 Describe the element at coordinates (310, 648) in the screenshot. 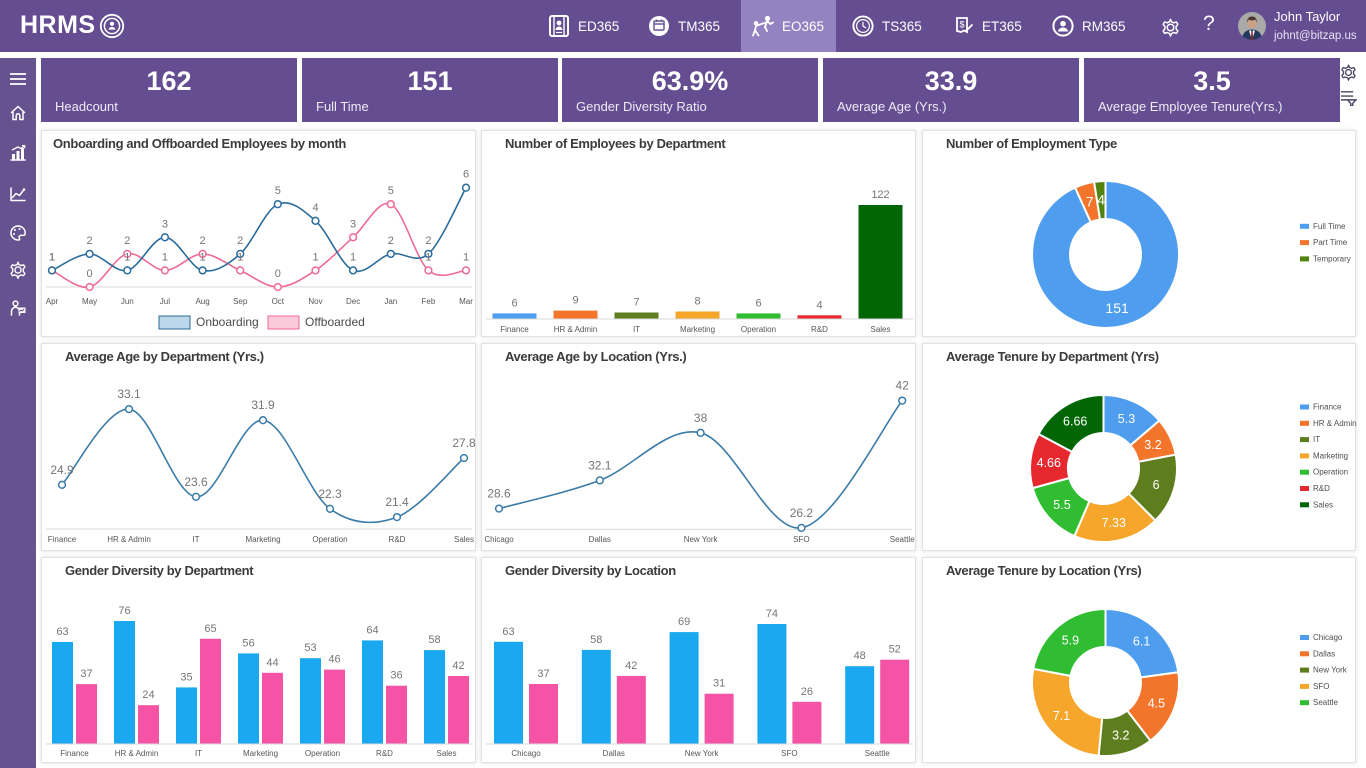

I see `svg-text: 53` at that location.